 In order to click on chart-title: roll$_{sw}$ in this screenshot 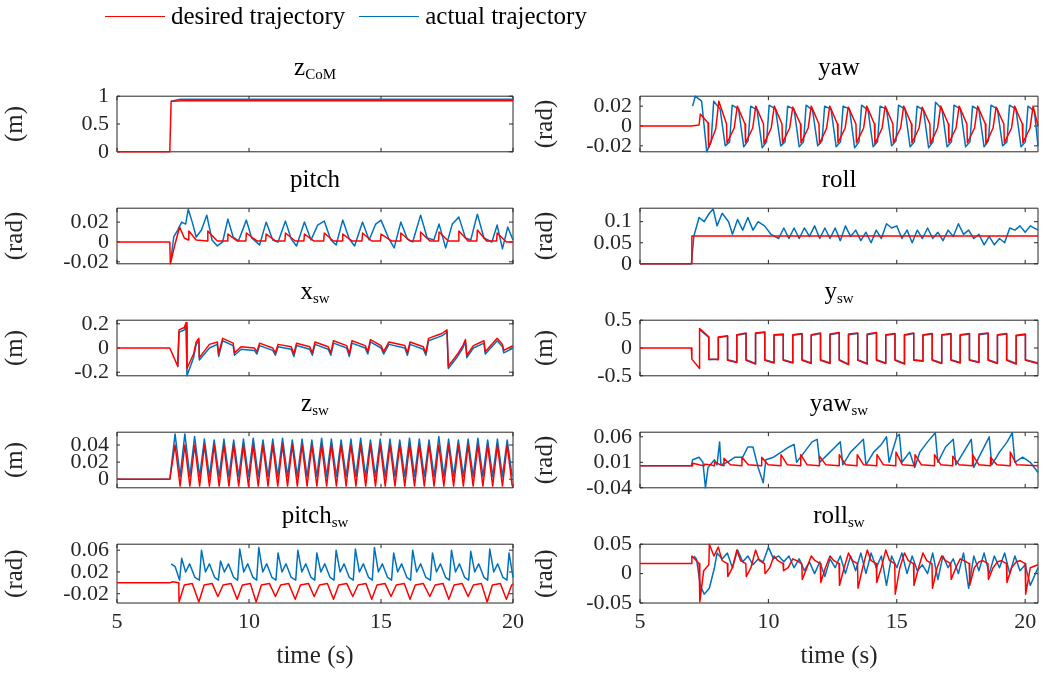, I will do `click(839, 515)`.